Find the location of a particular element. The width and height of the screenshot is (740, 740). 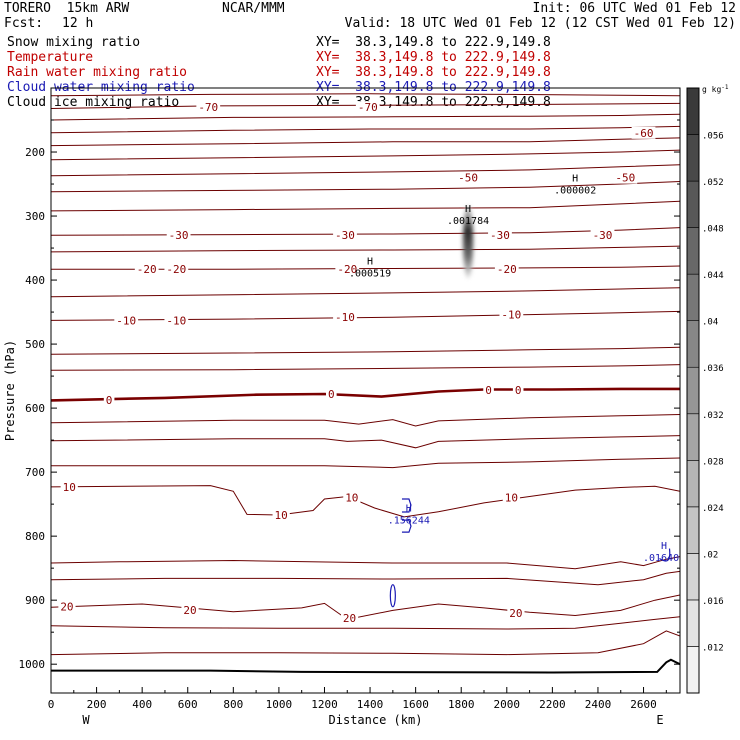

colorbar-tick-label: .02 is located at coordinates (710, 555).